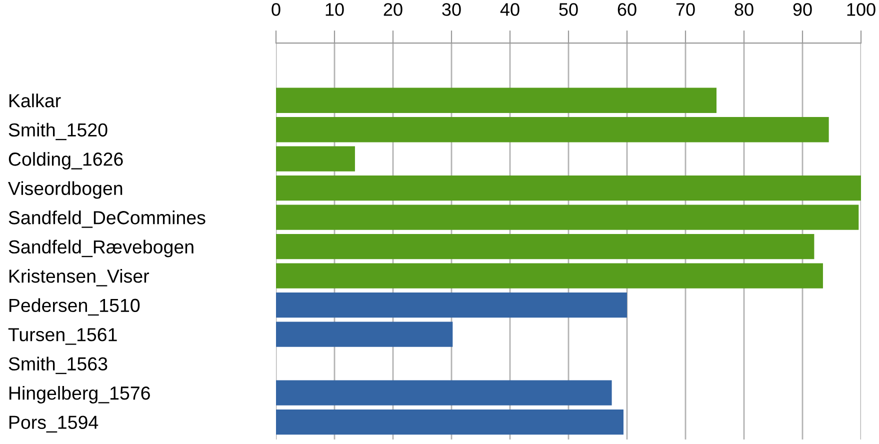 Image resolution: width=879 pixels, height=444 pixels. I want to click on x-tick-label: 30, so click(451, 9).